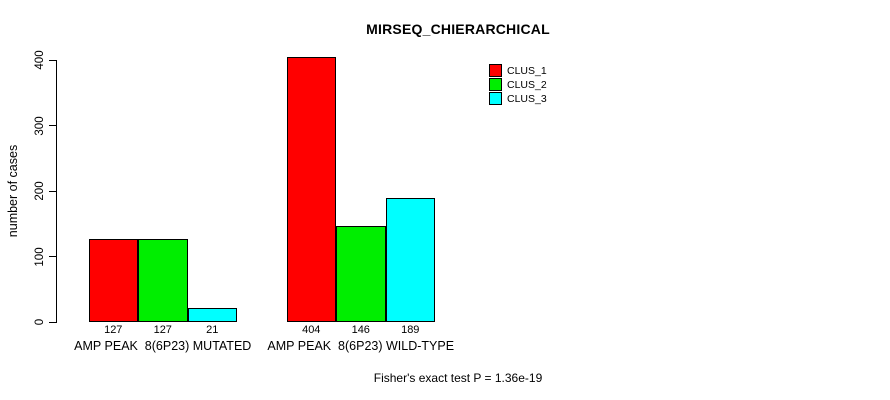  Describe the element at coordinates (361, 274) in the screenshot. I see `bar-clus_2-group2` at that location.